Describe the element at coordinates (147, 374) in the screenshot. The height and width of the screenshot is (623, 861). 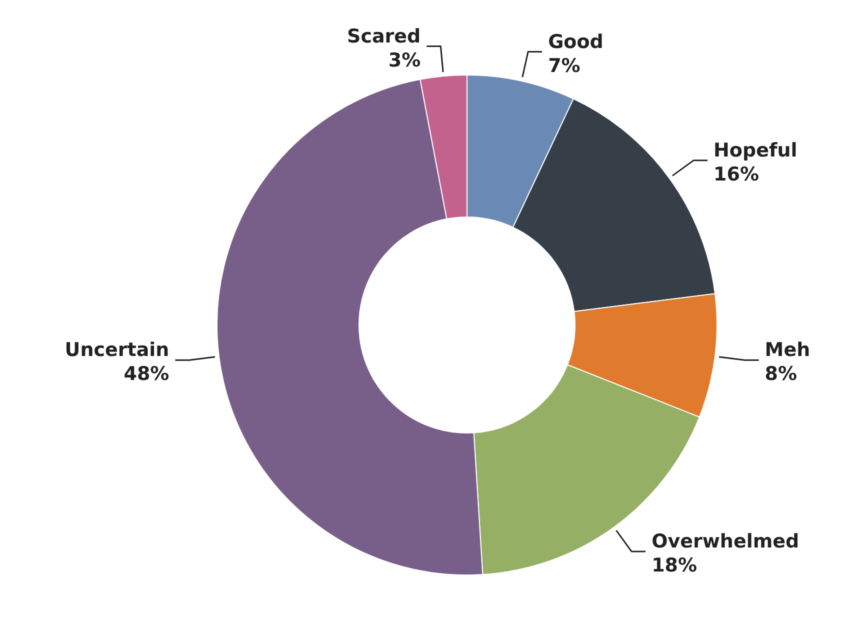
I see `data-label: 48%` at that location.